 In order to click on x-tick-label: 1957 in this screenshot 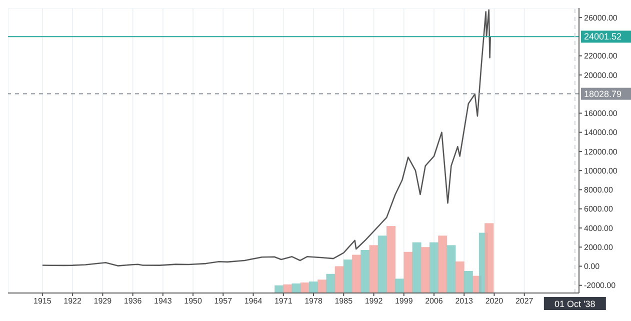, I will do `click(223, 301)`.